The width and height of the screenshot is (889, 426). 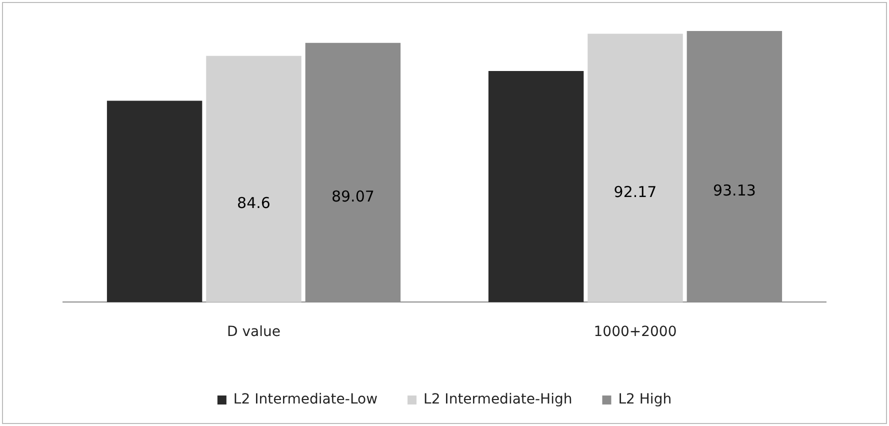 What do you see at coordinates (635, 332) in the screenshot?
I see `x-tick-label: 1000+2000` at bounding box center [635, 332].